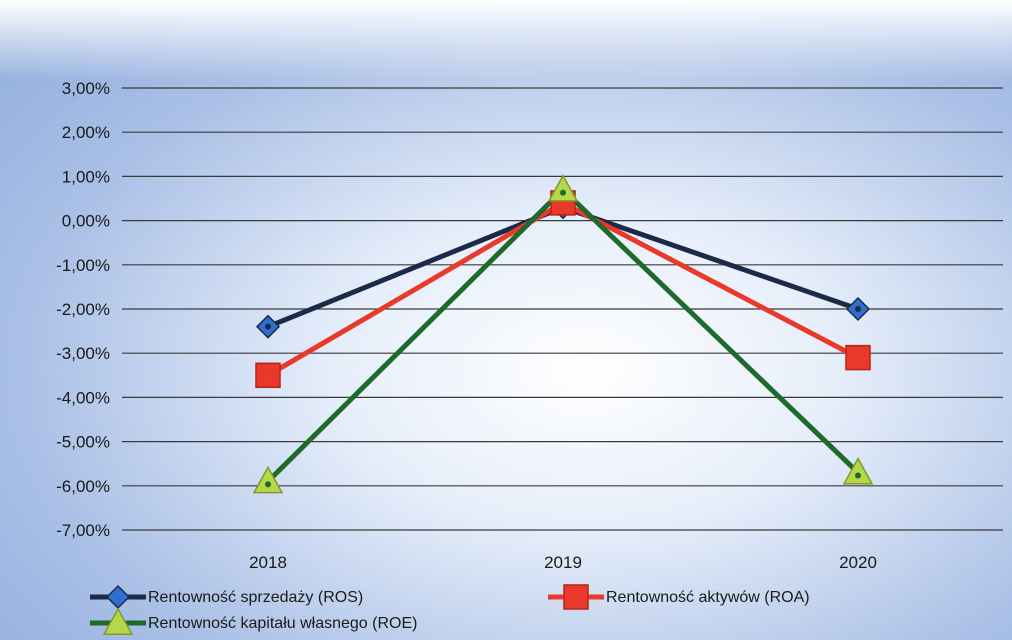 The height and width of the screenshot is (640, 1012). What do you see at coordinates (83, 397) in the screenshot?
I see `y-tick-label: -4,00%` at bounding box center [83, 397].